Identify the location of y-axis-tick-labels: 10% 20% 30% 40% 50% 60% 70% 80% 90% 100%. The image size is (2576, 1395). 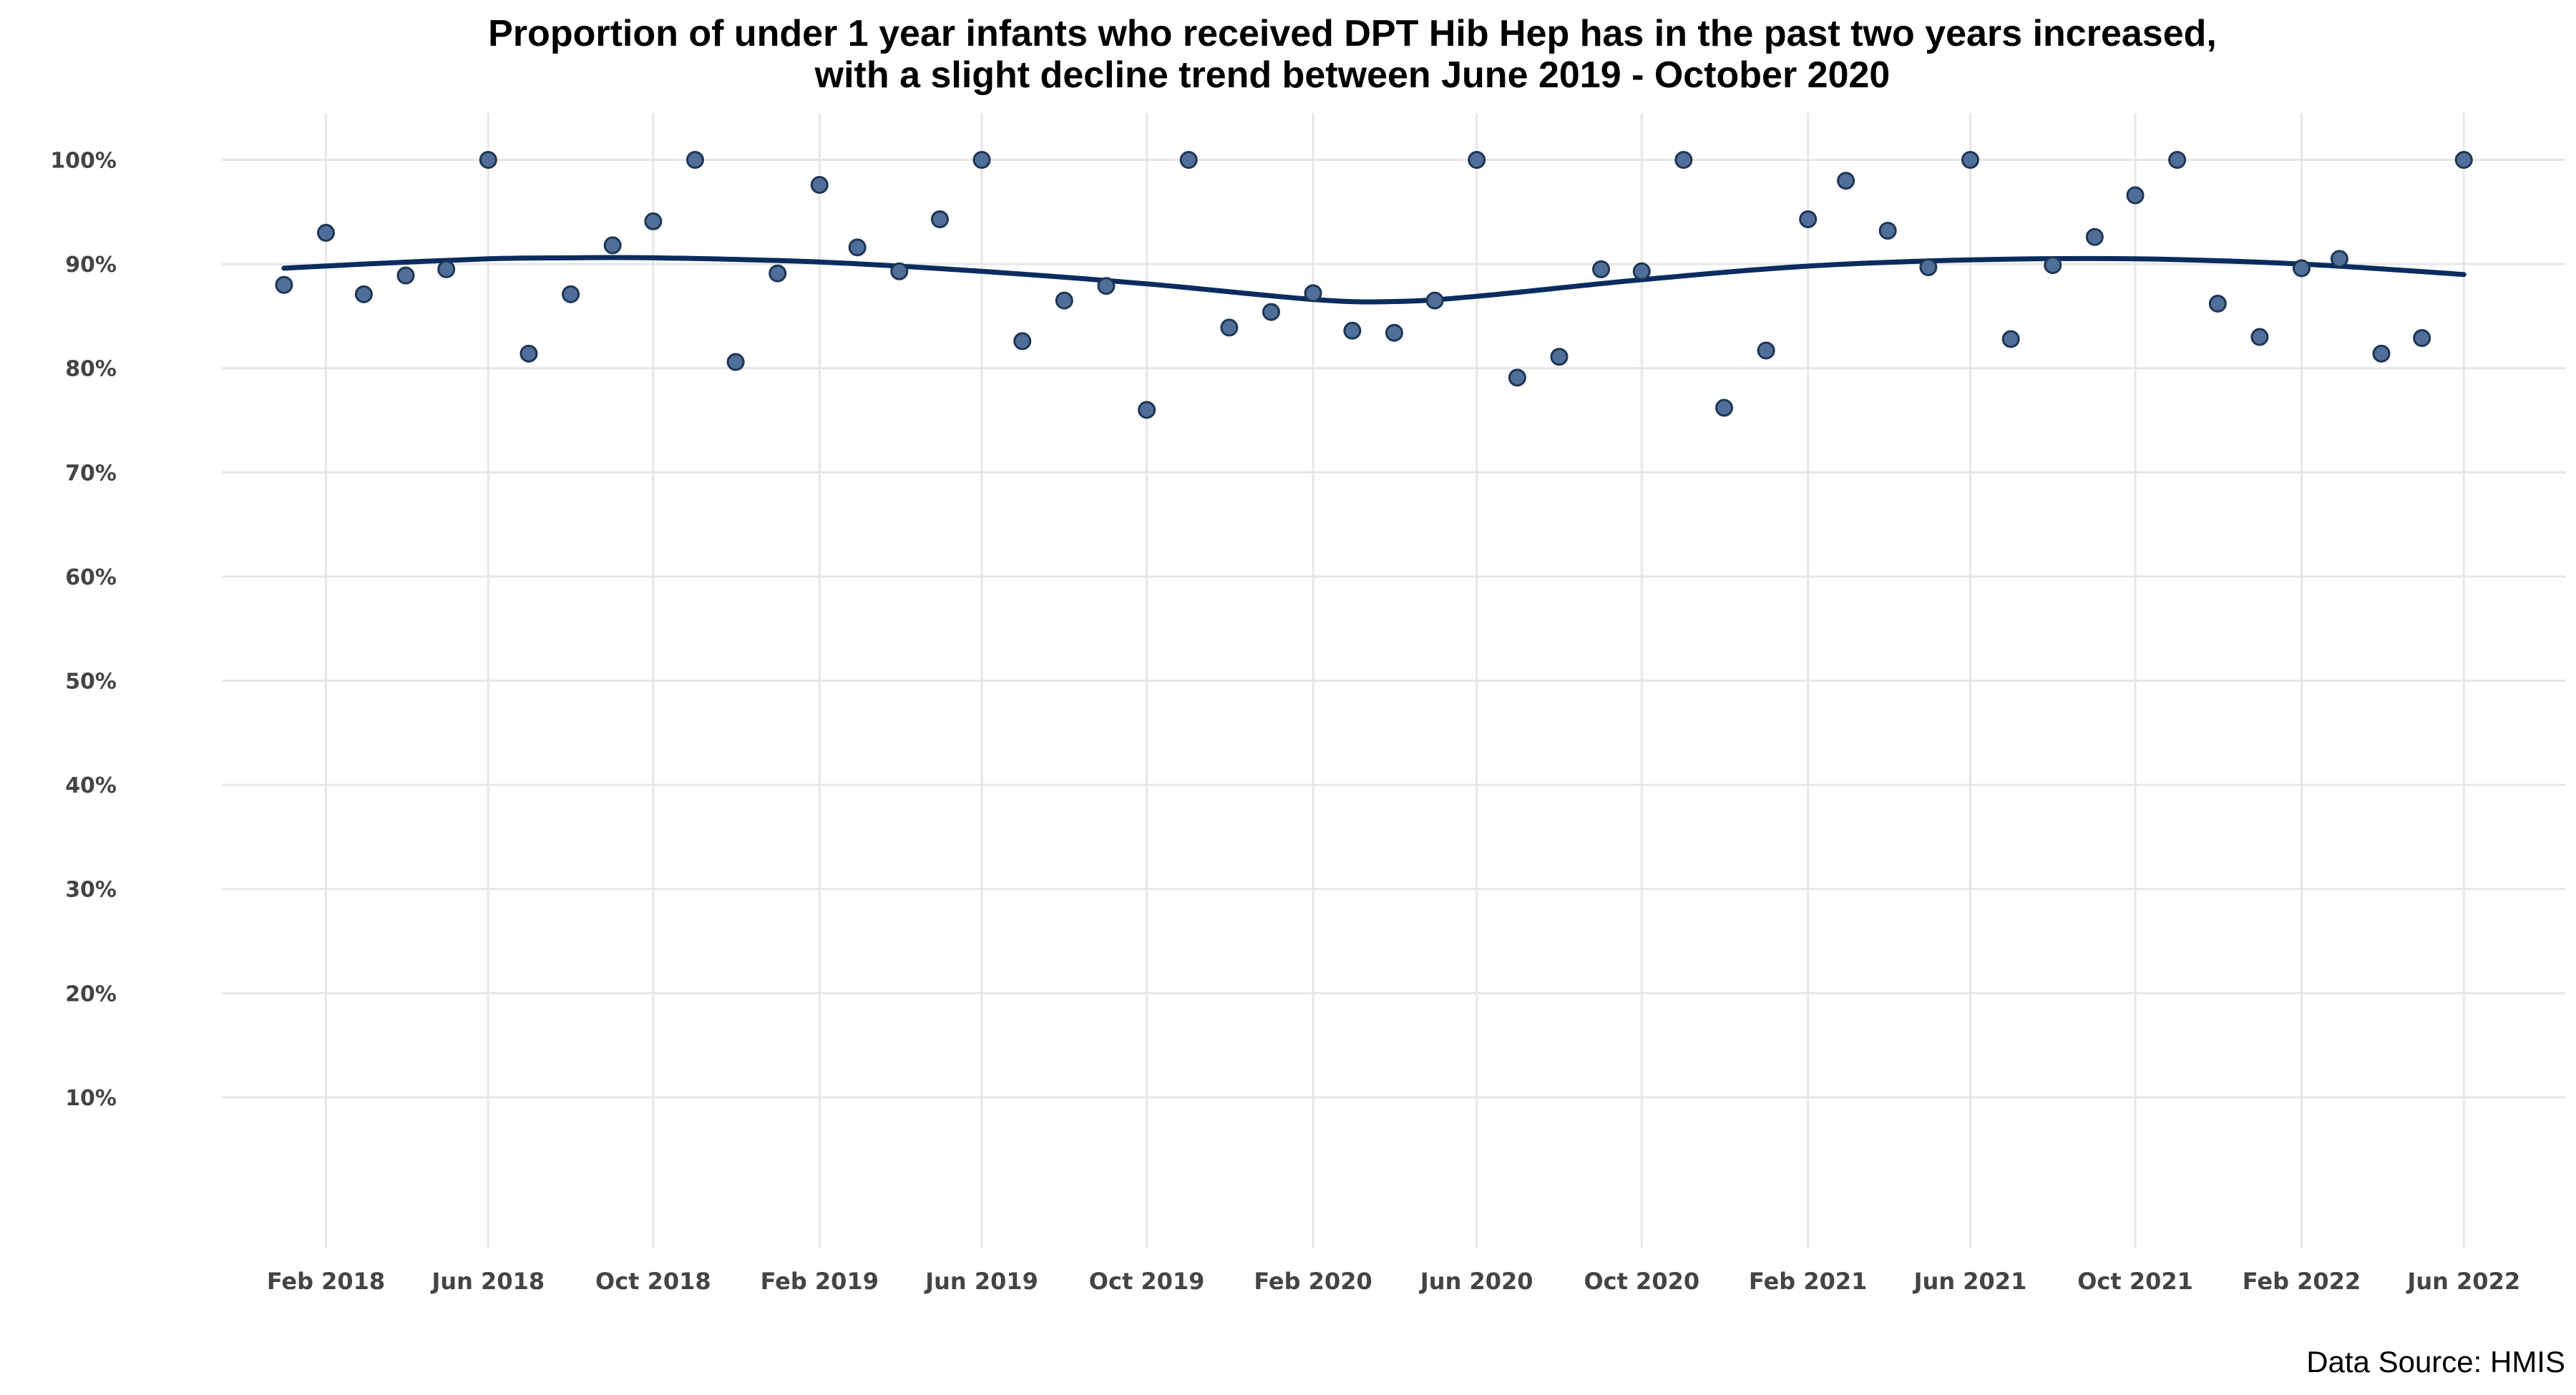
(83, 630).